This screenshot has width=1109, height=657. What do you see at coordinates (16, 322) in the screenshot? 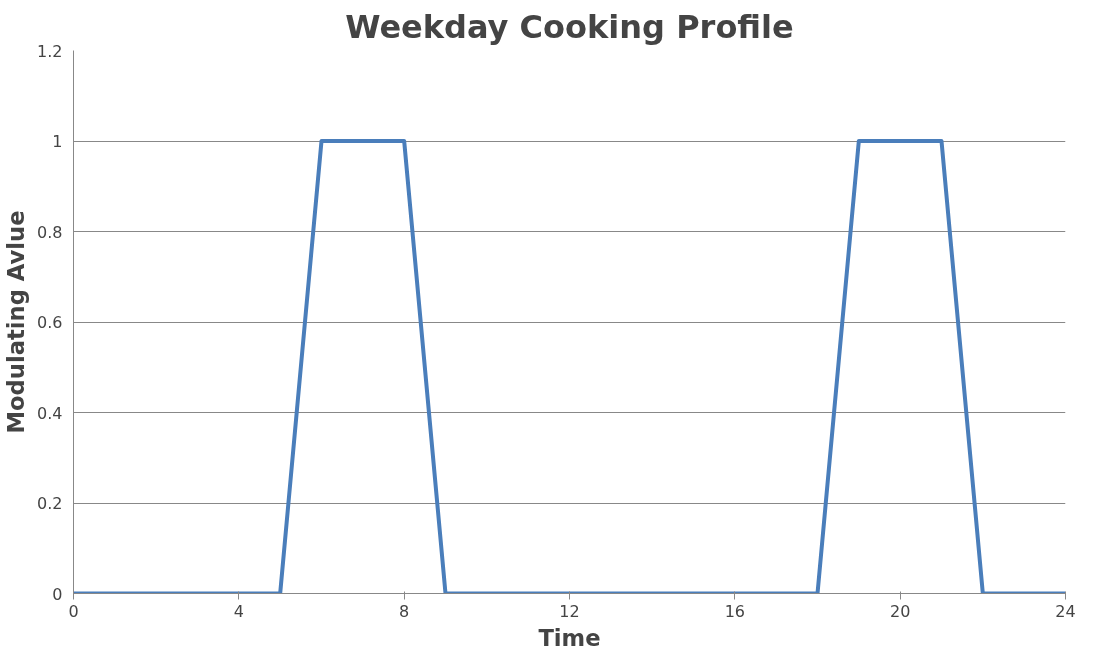
I see `y-axis-title: Modulating Avlue` at bounding box center [16, 322].